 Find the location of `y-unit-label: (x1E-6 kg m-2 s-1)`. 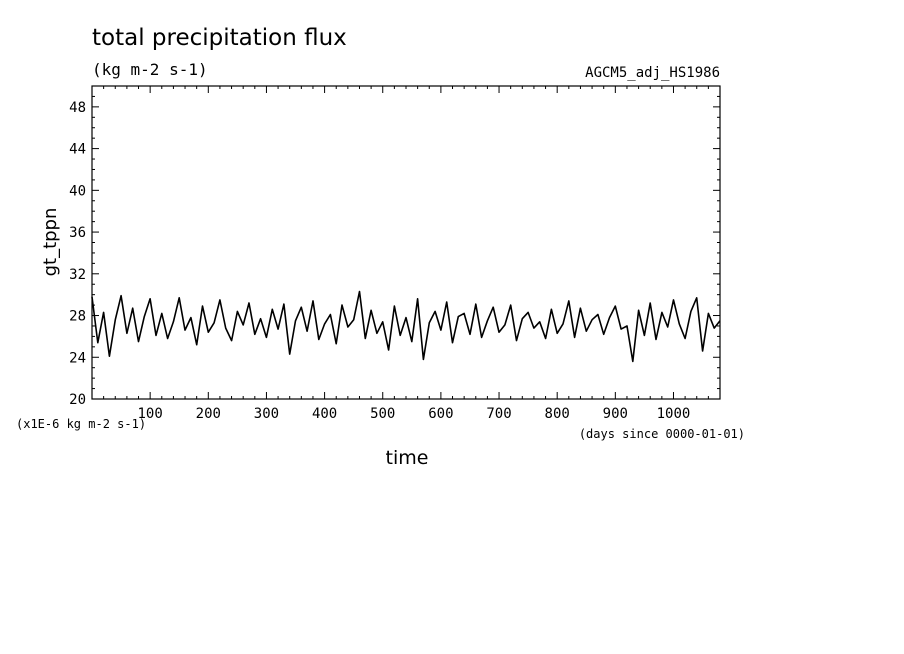

y-unit-label: (x1E-6 kg m-2 s-1) is located at coordinates (81, 424).